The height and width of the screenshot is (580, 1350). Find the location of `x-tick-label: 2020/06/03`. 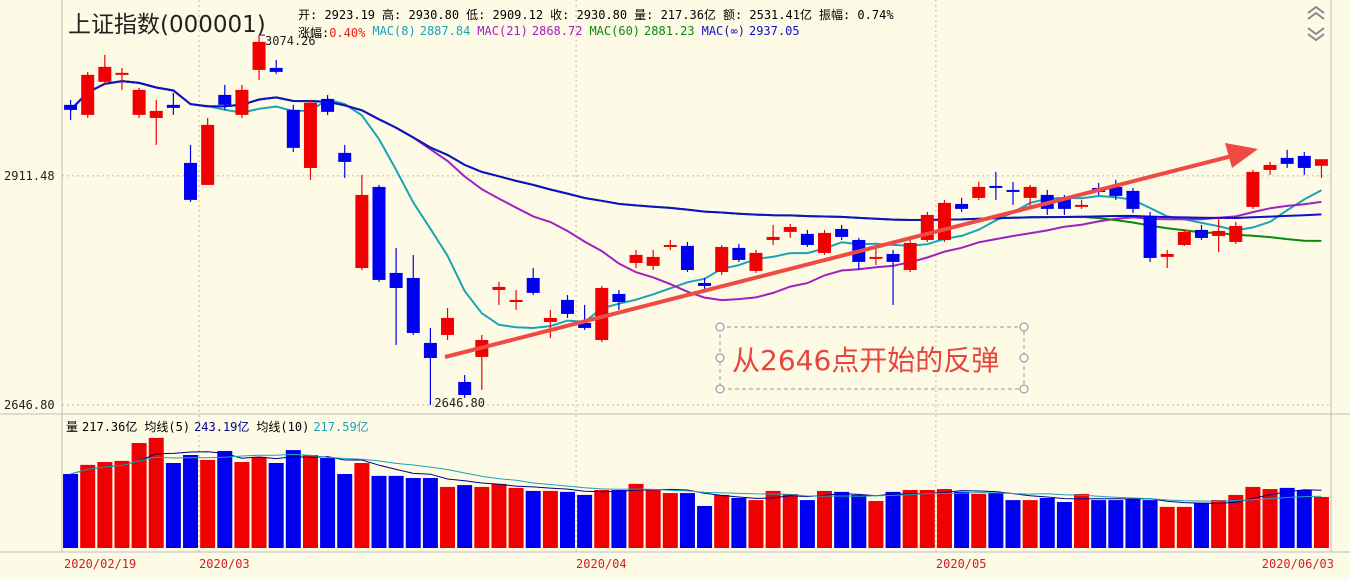

x-tick-label: 2020/06/03 is located at coordinates (1298, 564).